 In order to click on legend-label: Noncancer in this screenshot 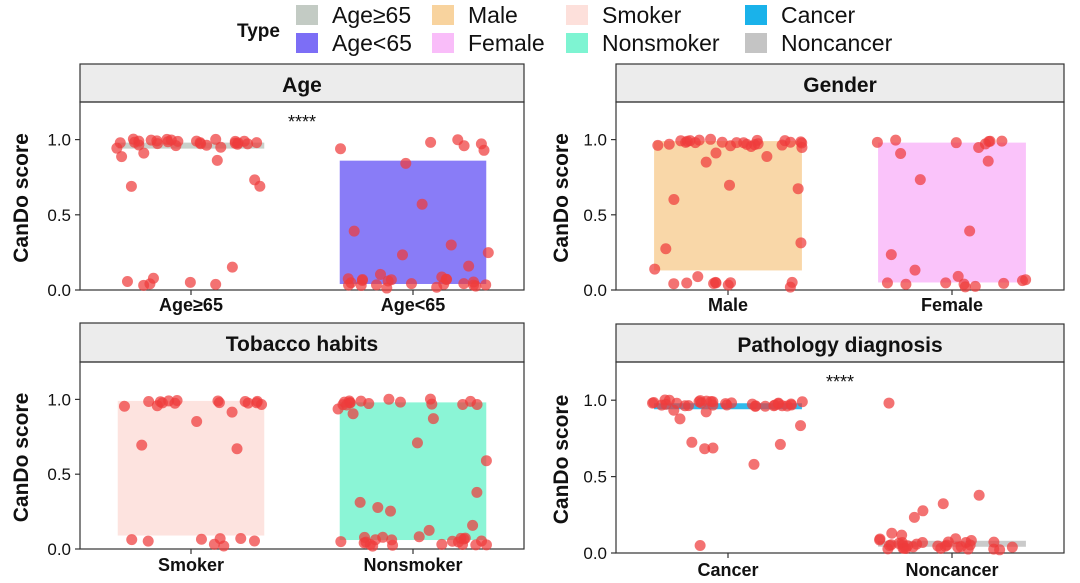, I will do `click(837, 43)`.